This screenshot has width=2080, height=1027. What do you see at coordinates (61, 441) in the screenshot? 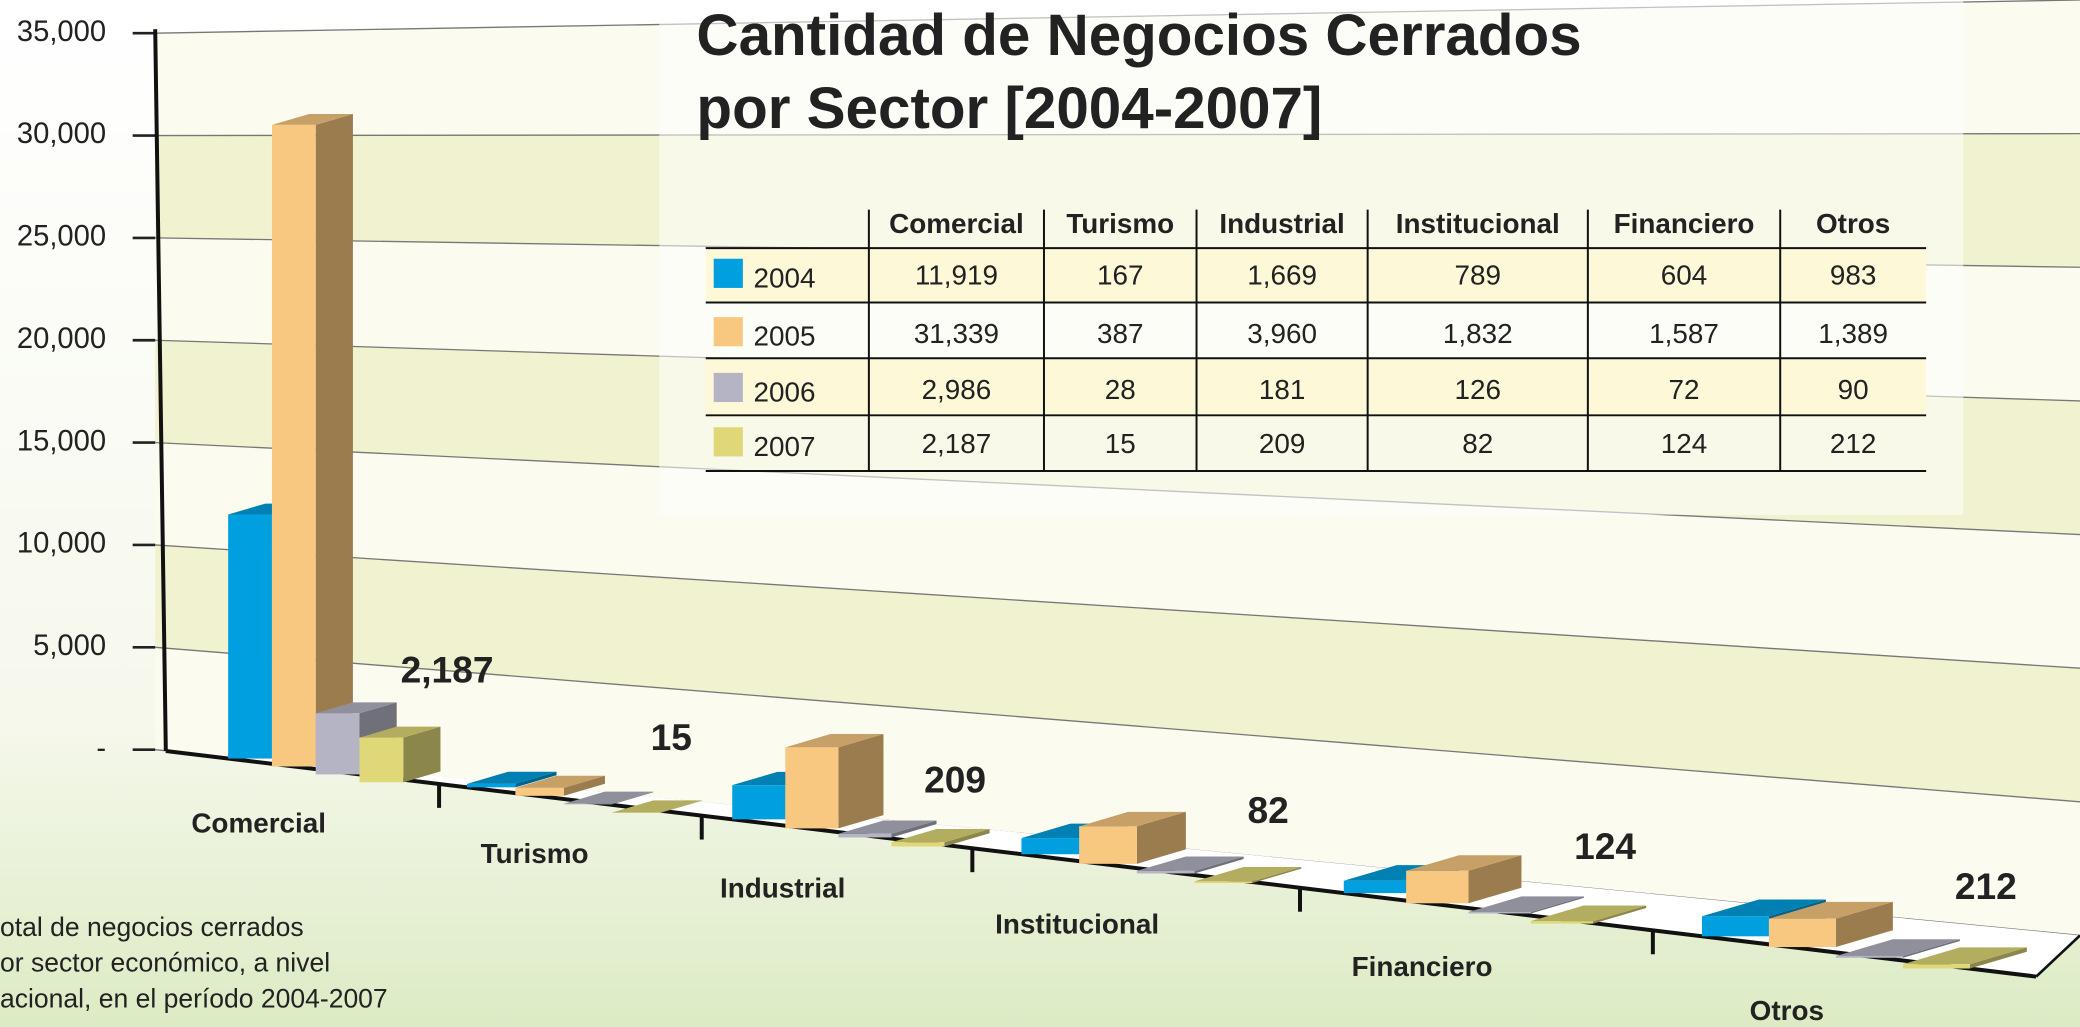
I see `y-tick-label: 15,000` at bounding box center [61, 441].